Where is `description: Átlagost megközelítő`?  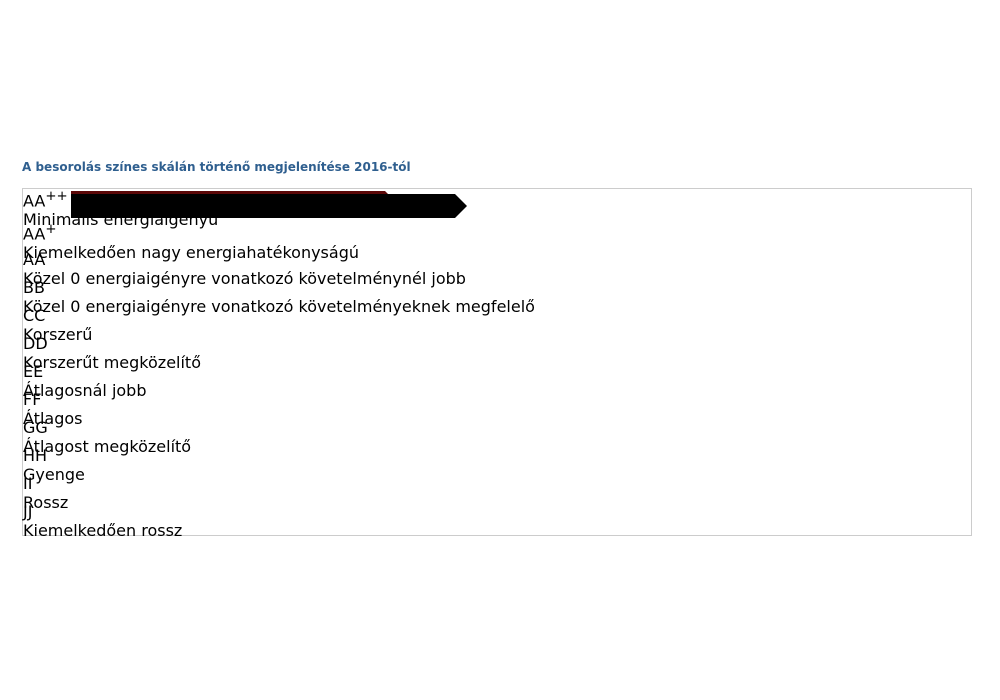 description: Átlagost megközelítő is located at coordinates (107, 446).